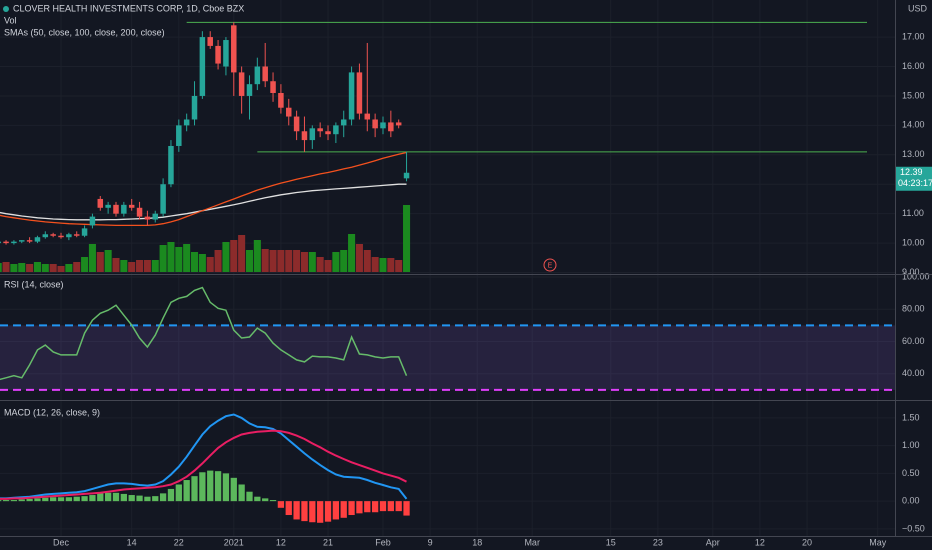 Image resolution: width=932 pixels, height=550 pixels. Describe the element at coordinates (911, 501) in the screenshot. I see `y-tick-label: 0.00` at that location.